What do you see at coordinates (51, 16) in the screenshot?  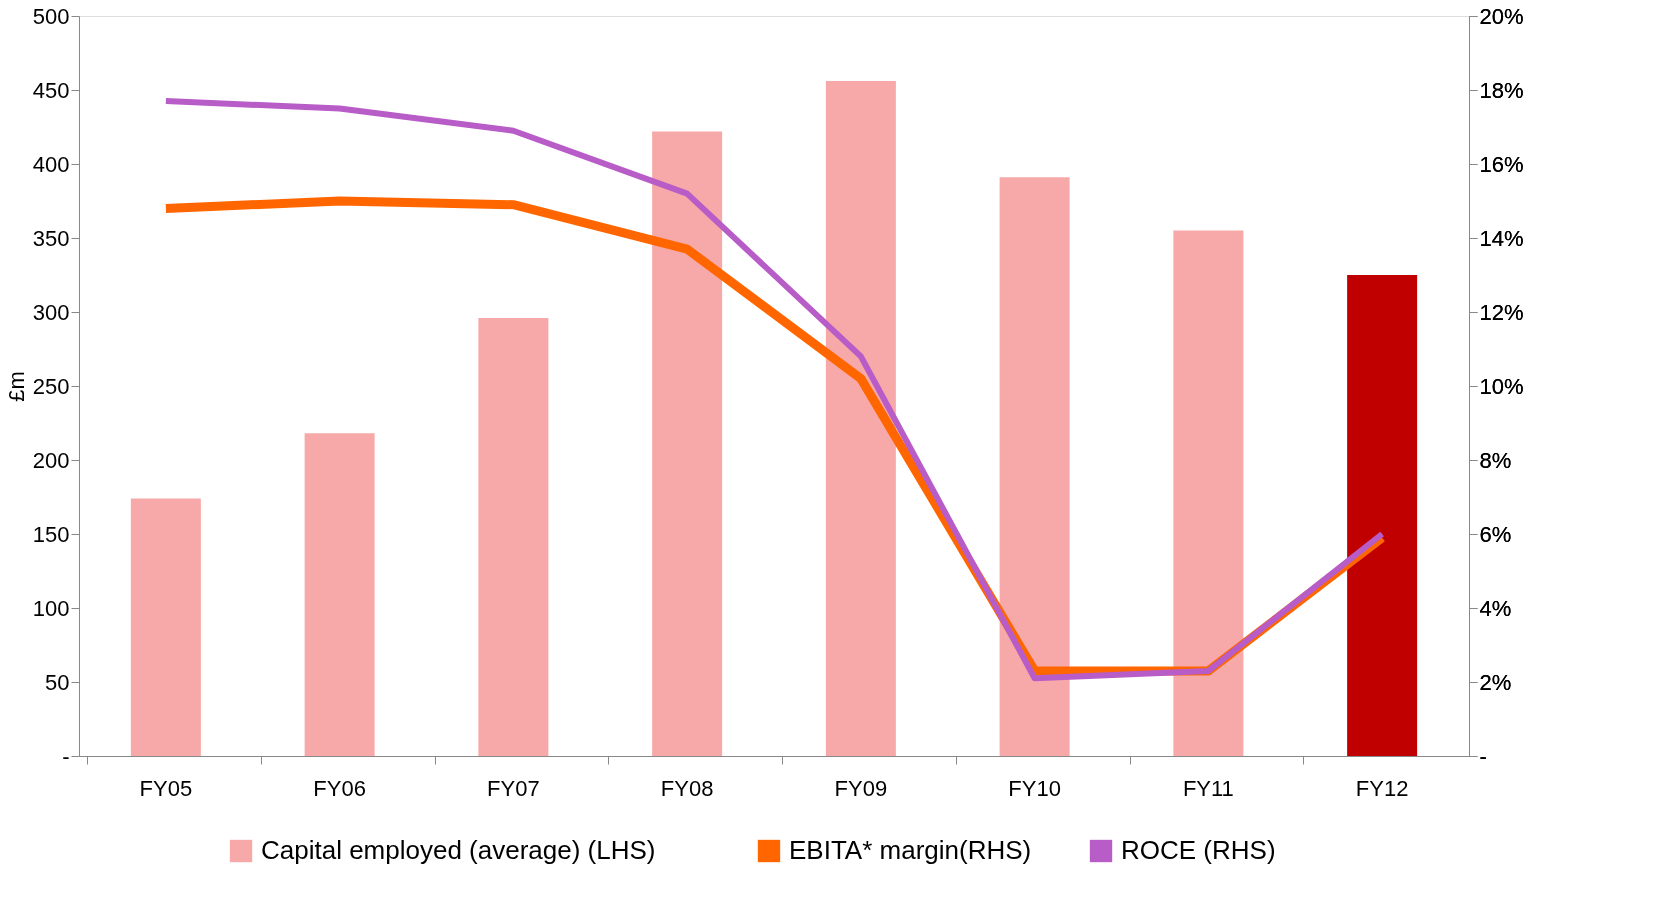 I see `y-tick-label: 500` at bounding box center [51, 16].